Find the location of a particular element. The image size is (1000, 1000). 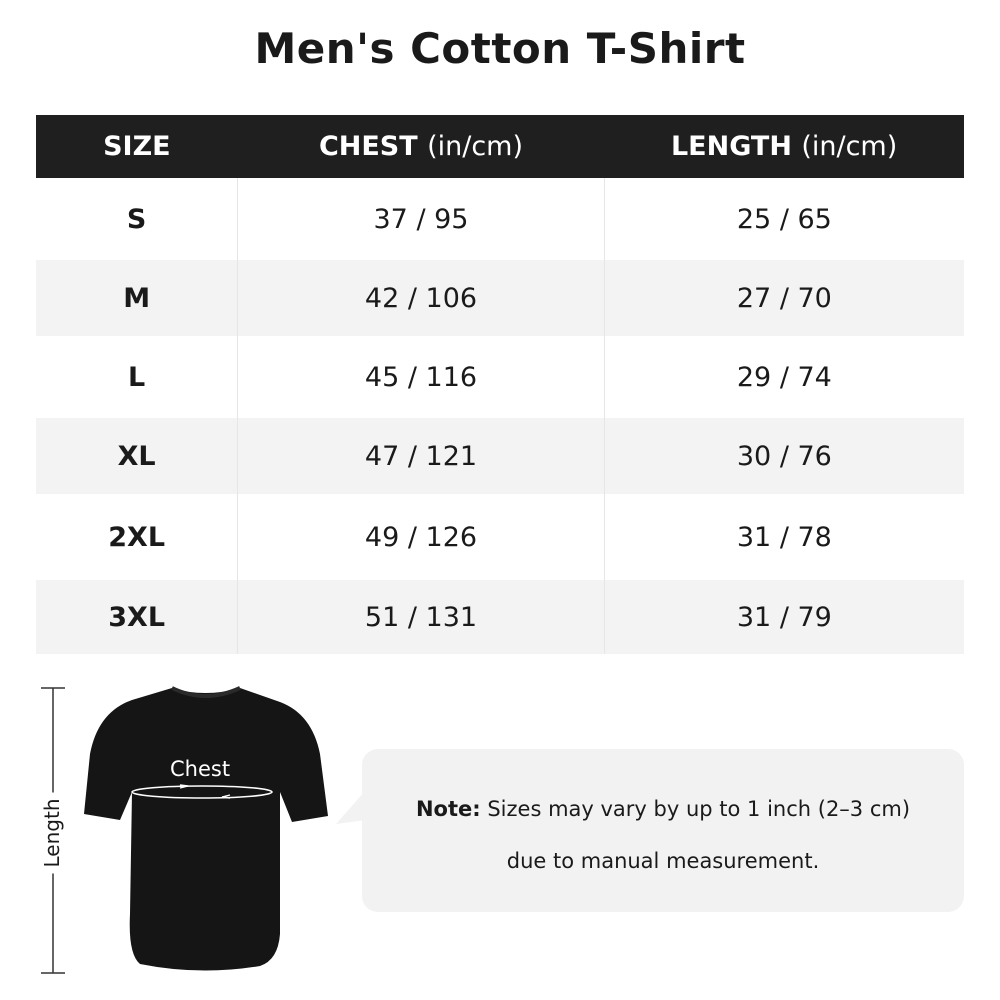

chest-cell: 42 / 106 is located at coordinates (421, 298).